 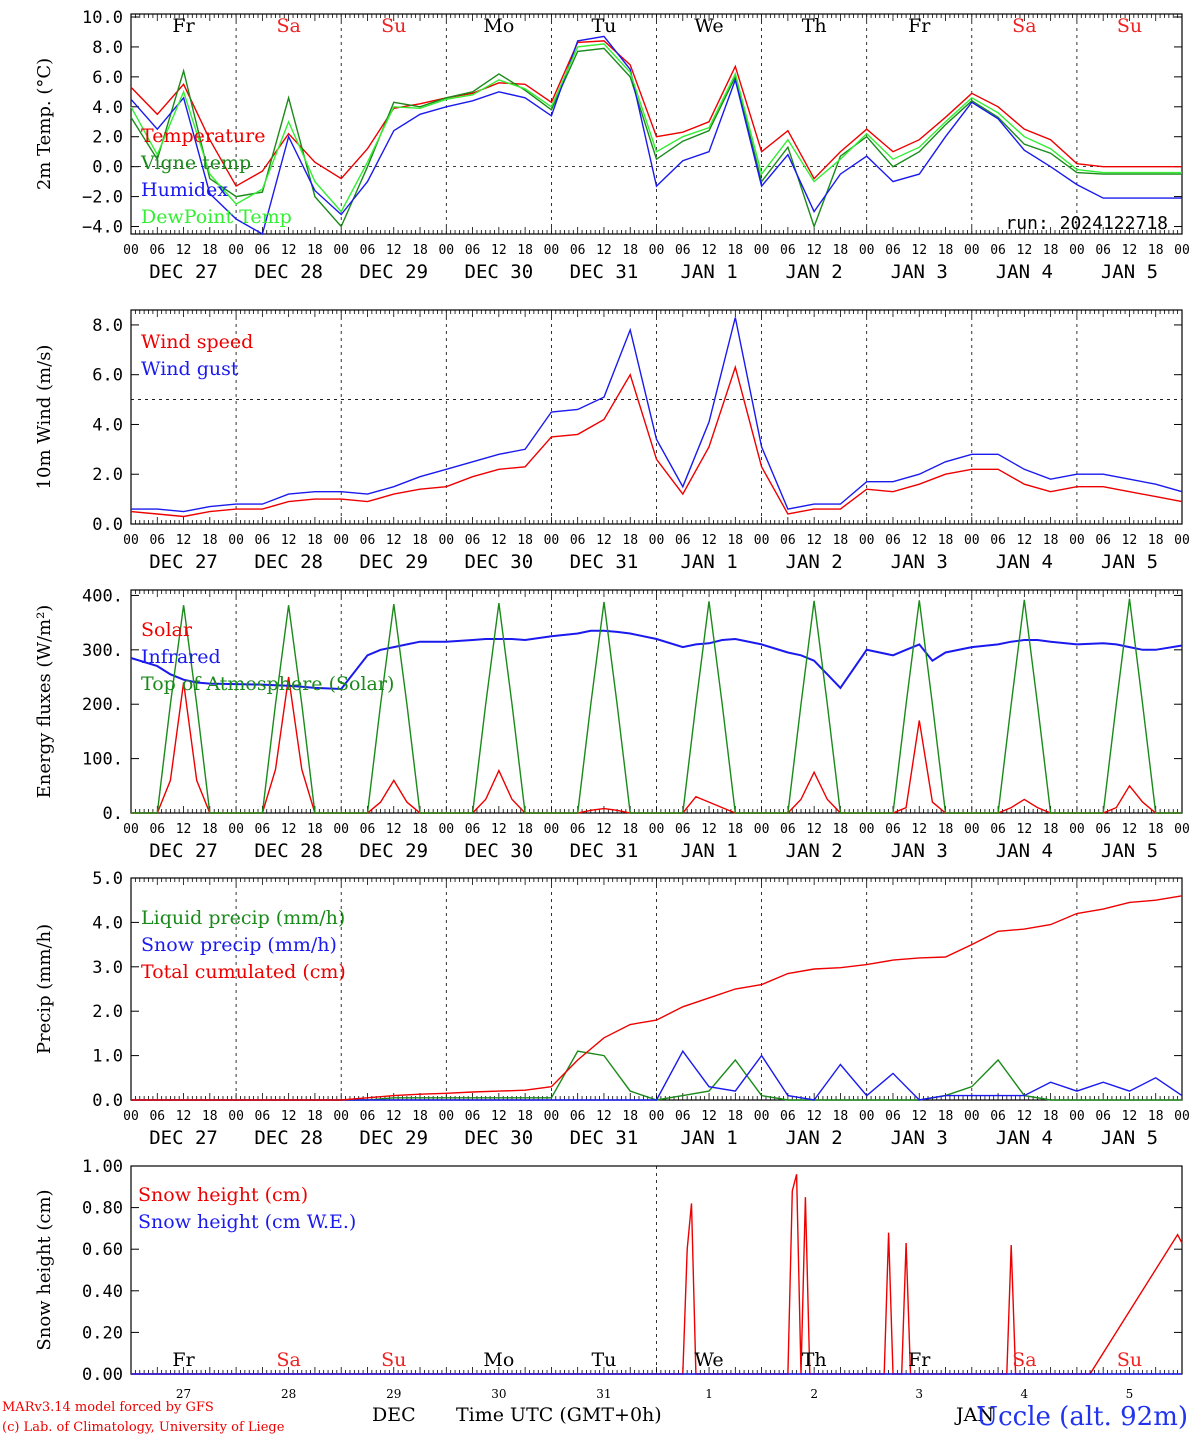 I want to click on legend-entry: Wind gust, so click(x=190, y=369).